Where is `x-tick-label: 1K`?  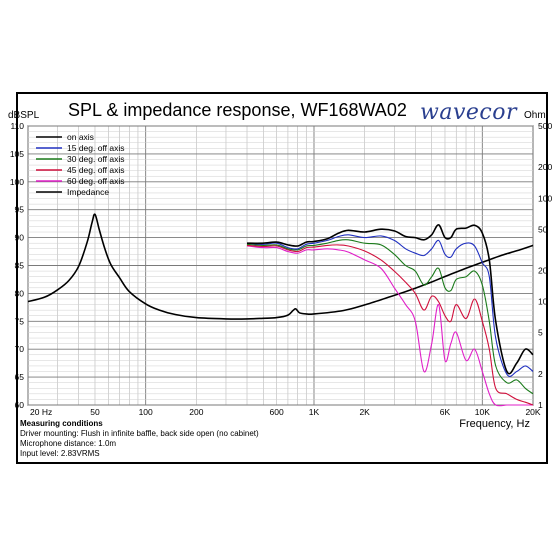
x-tick-label: 1K is located at coordinates (314, 412).